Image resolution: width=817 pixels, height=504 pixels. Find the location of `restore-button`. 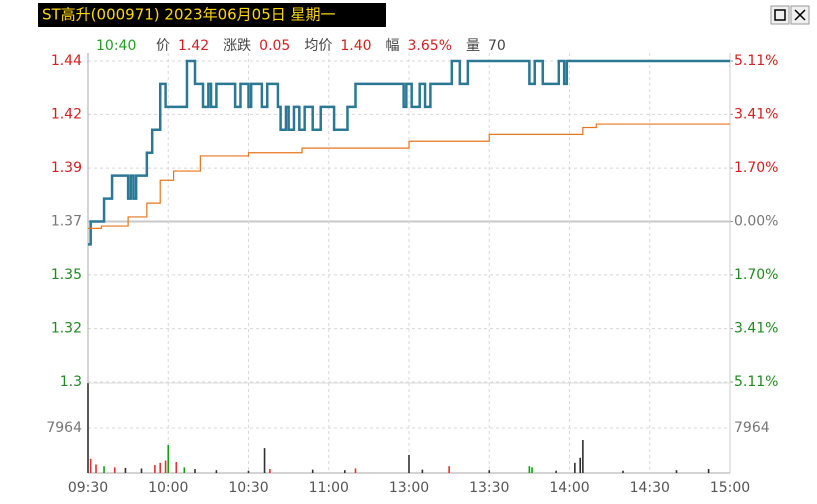

restore-button is located at coordinates (780, 15).